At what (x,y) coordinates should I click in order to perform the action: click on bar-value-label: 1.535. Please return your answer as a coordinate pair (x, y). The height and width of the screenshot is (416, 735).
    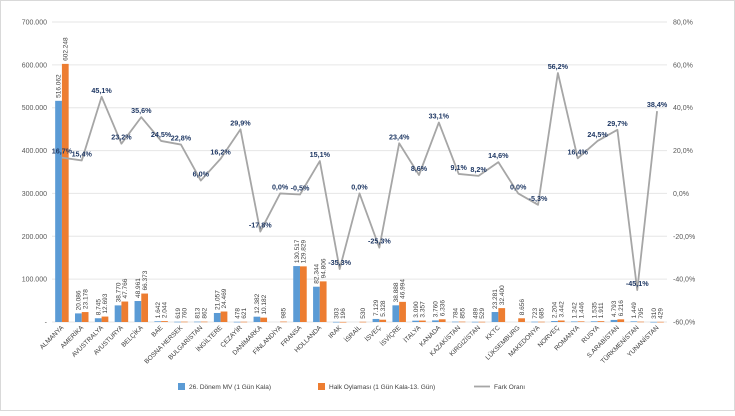
    Looking at the image, I should click on (594, 310).